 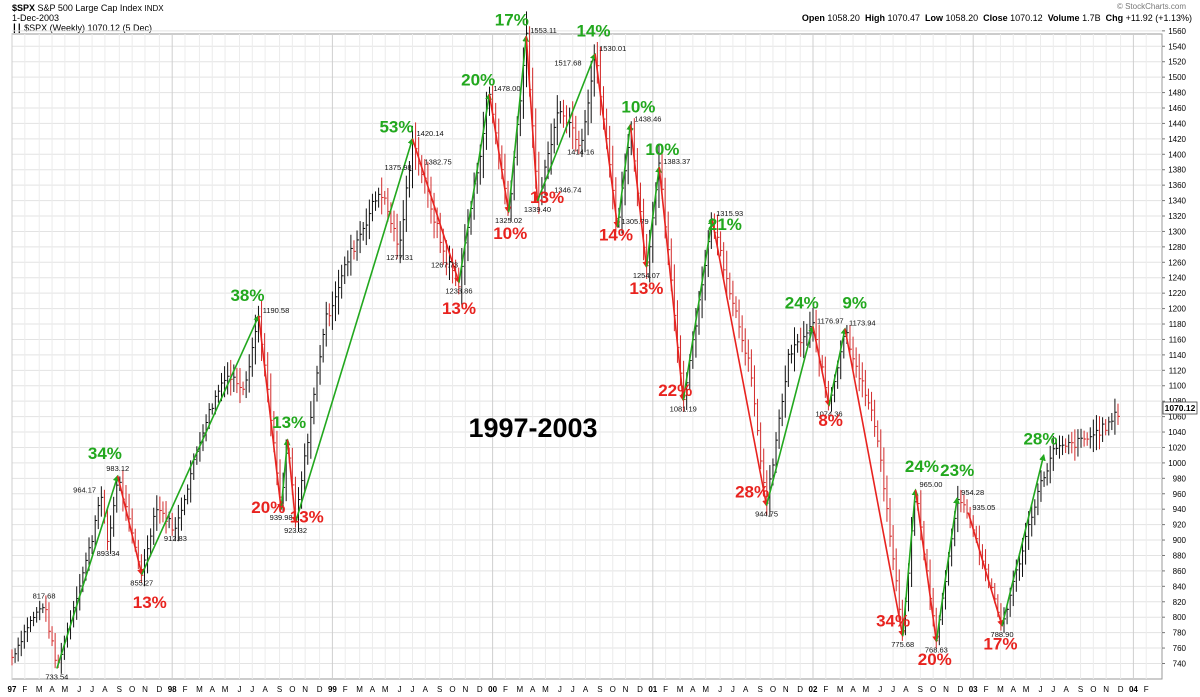 What do you see at coordinates (973, 689) in the screenshot?
I see `x-tick-label: 03` at bounding box center [973, 689].